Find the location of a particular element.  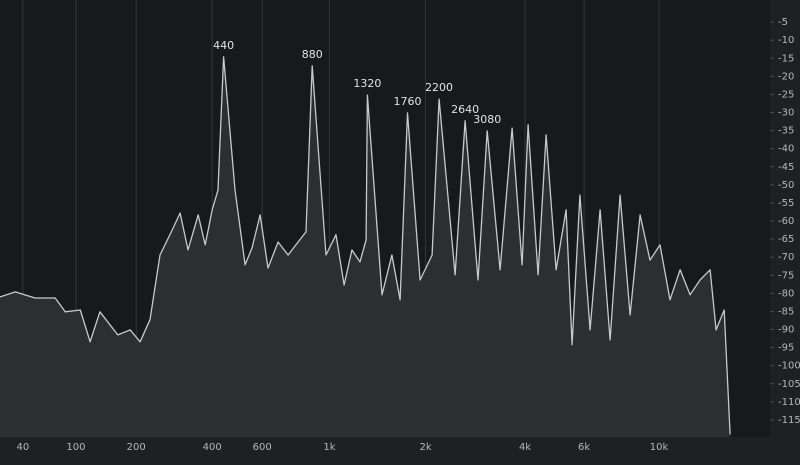

x-tick-label: 100 is located at coordinates (75, 447).